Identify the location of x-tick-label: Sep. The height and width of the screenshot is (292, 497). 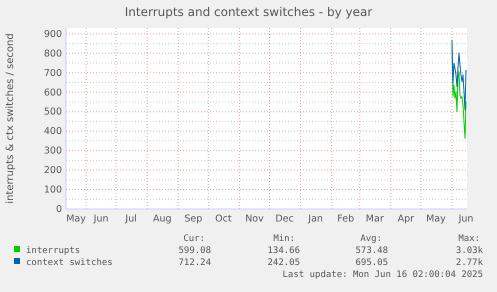
(193, 219).